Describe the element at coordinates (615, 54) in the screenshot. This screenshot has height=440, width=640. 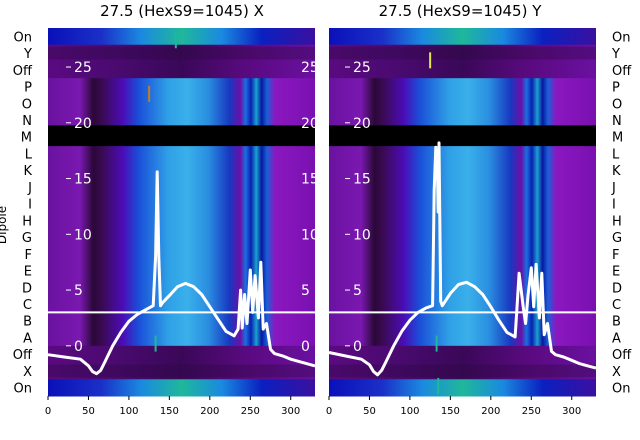
I see `category-label: Y` at that location.